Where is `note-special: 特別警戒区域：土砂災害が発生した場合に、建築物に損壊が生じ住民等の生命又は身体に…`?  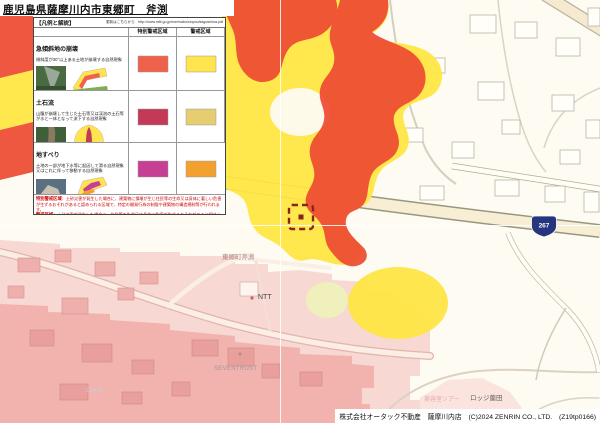 note-special: 特別警戒区域：土砂災害が発生した場合に、建築物に損壊が生じ住民等の生命又は身体に… is located at coordinates (129, 204).